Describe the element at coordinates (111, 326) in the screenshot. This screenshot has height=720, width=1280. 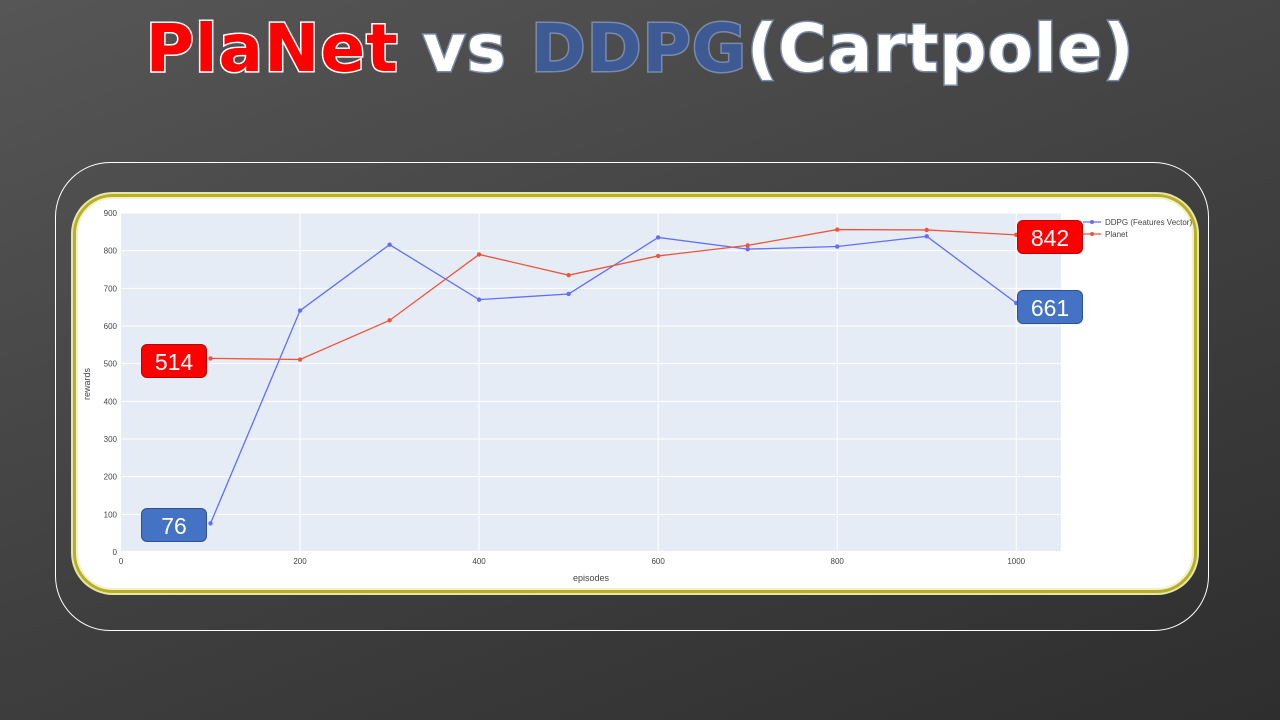
I see `y-tick-label: 600` at that location.